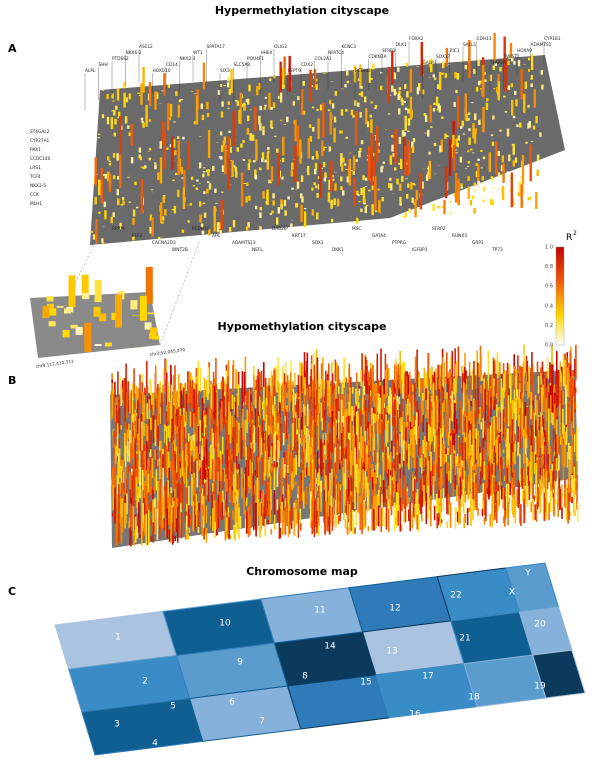 The image size is (602, 770). Describe the element at coordinates (257, 250) in the screenshot. I see `gene-label: NEFL` at that location.